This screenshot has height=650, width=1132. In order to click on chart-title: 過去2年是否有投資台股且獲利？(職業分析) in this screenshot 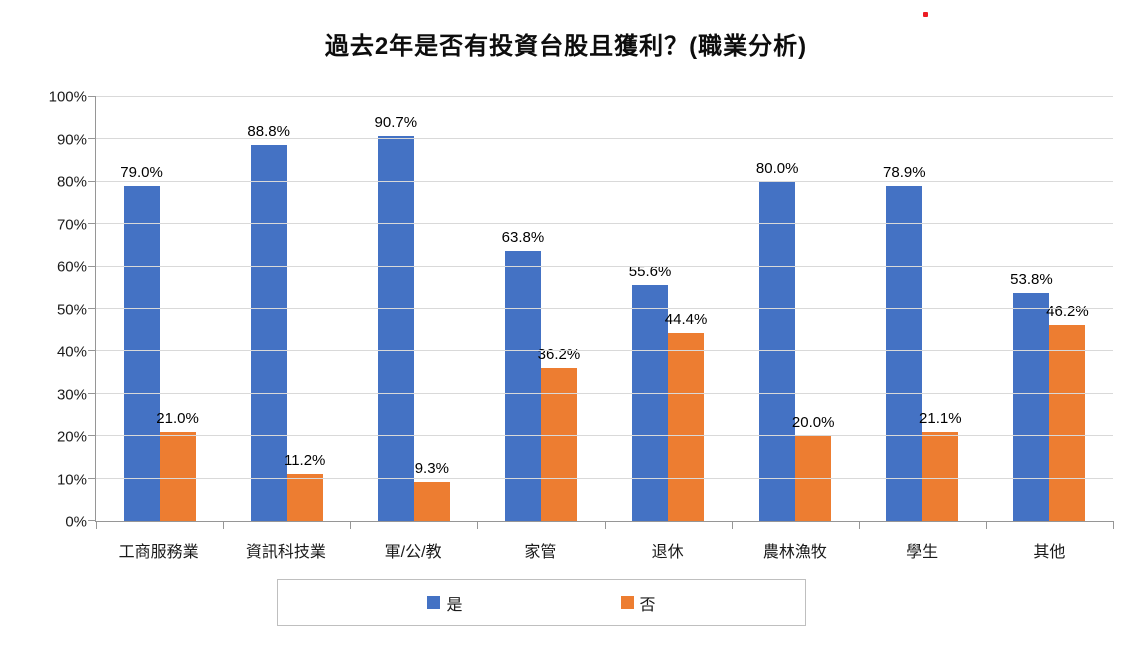, I will do `click(566, 46)`.